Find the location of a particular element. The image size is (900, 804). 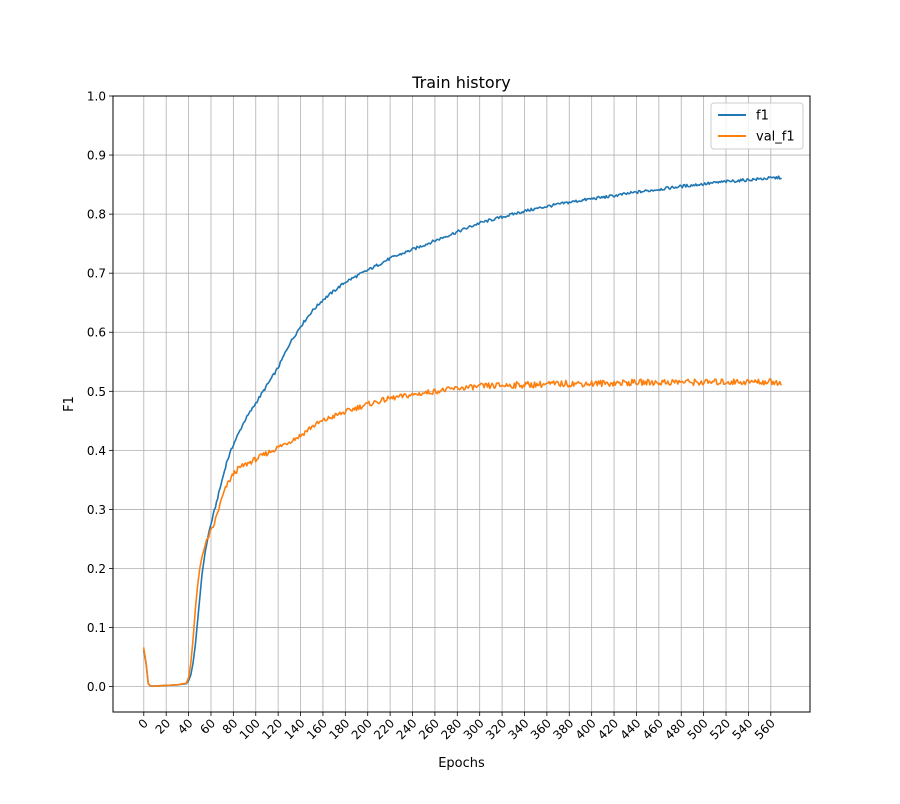

y-tick-label: 0.7 is located at coordinates (96, 274).